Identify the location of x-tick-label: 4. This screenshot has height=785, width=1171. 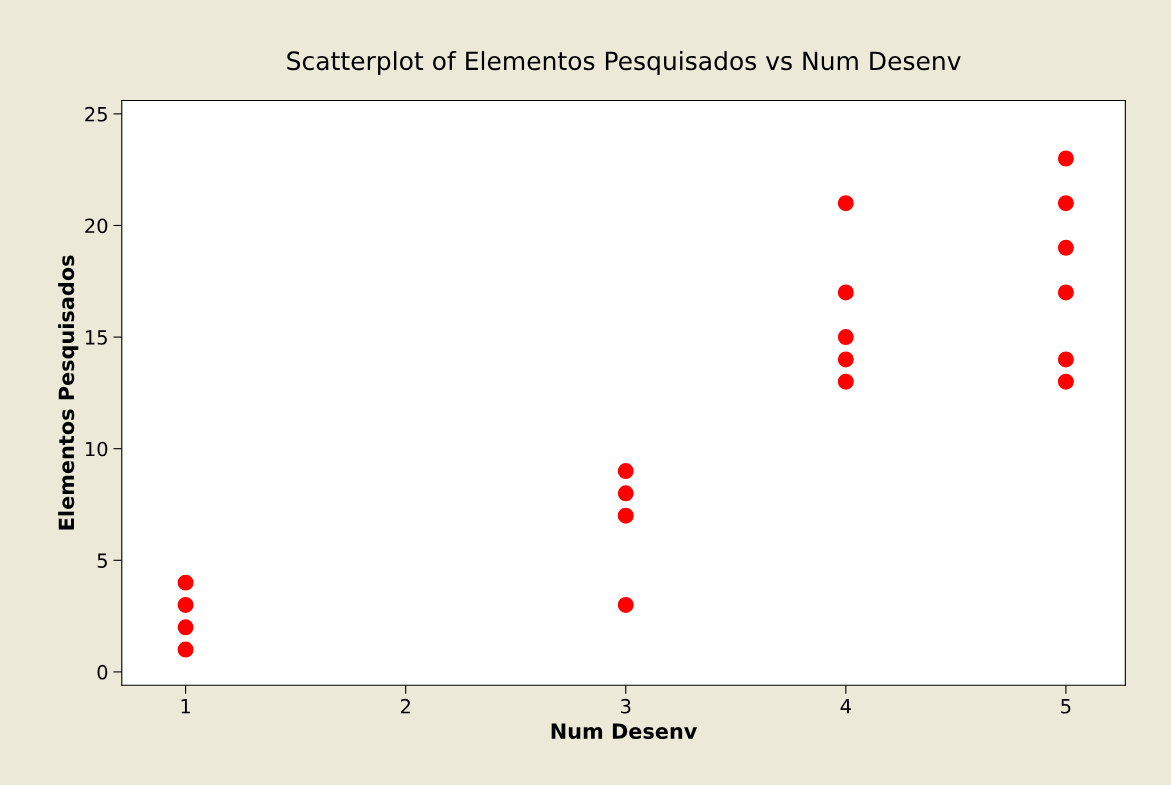
(845, 706).